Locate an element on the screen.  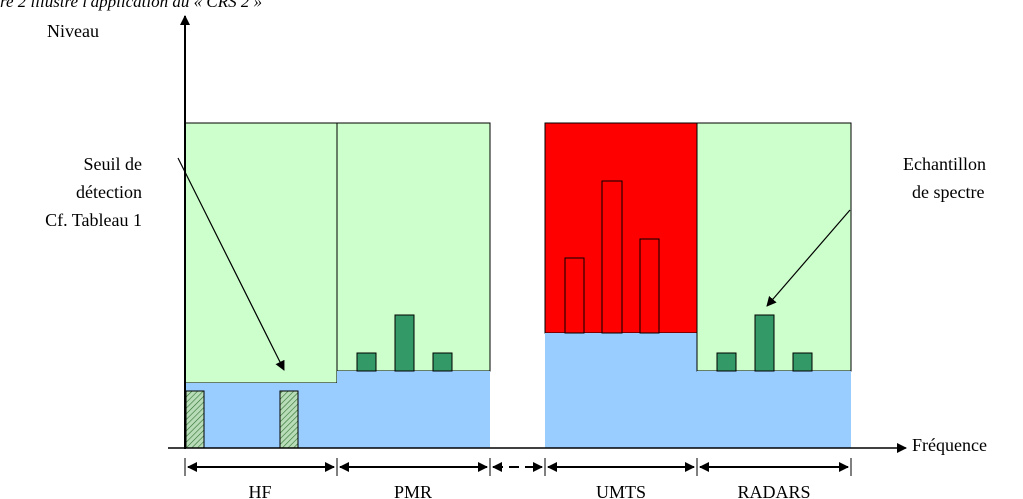
band-hf is located at coordinates (261, 285).